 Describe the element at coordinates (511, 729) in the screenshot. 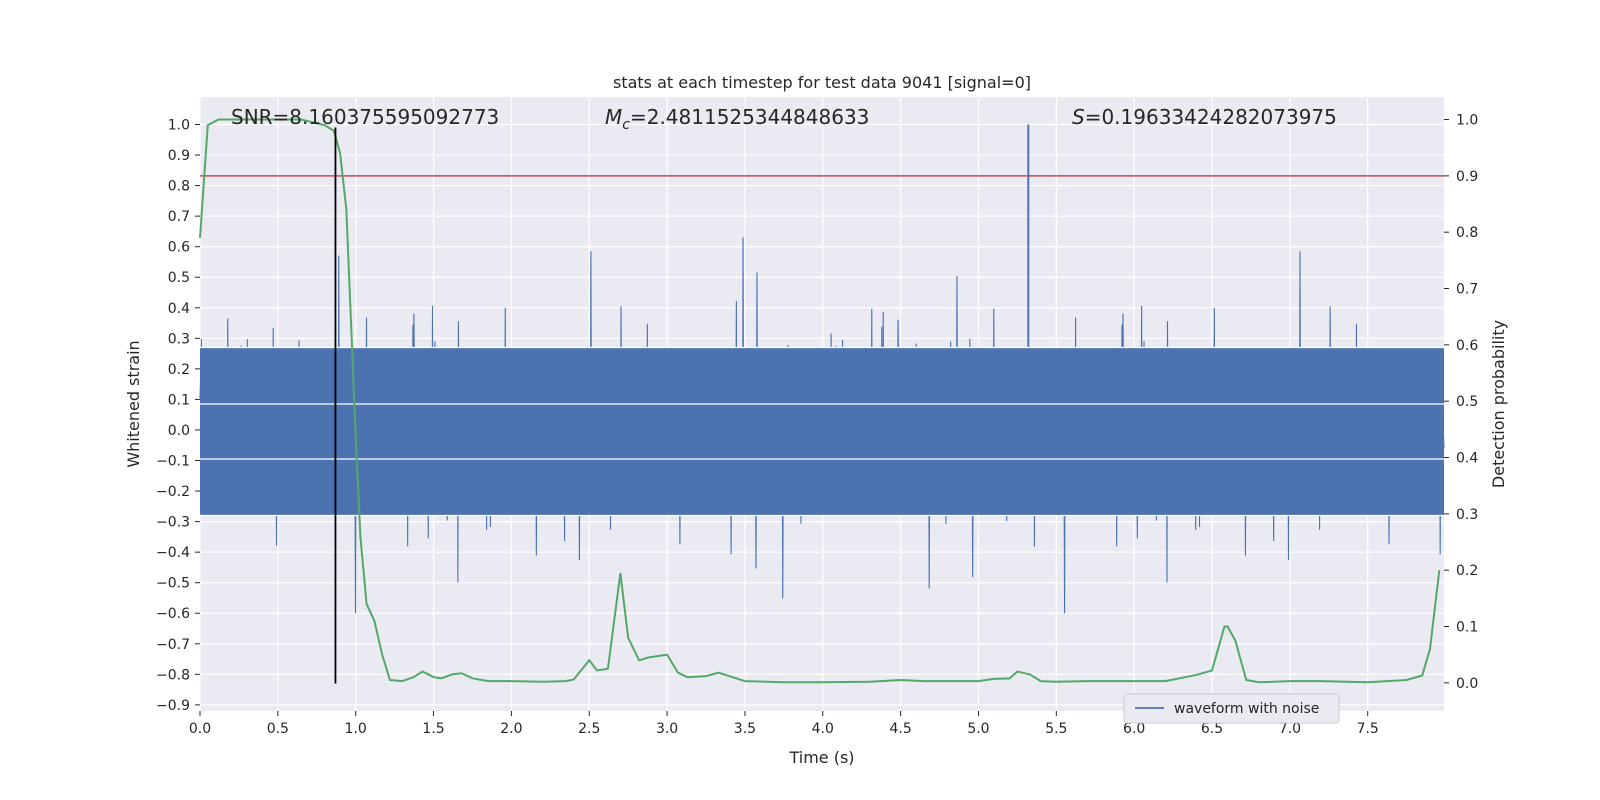

I see `x-tick-label: 2.0` at that location.